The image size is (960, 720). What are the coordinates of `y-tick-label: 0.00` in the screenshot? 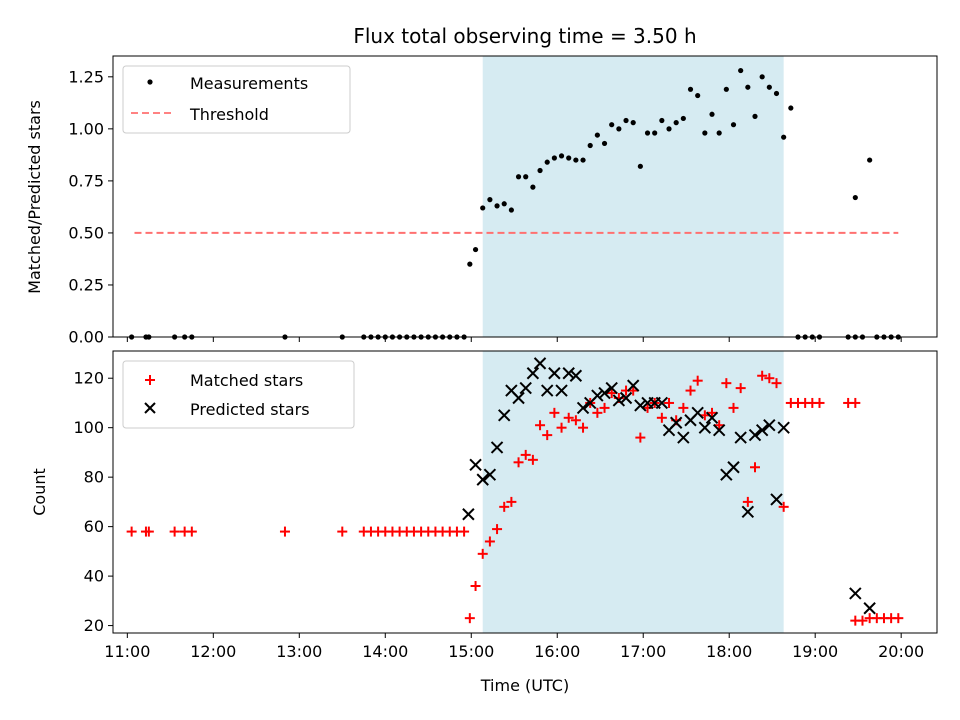 It's located at (86, 337).